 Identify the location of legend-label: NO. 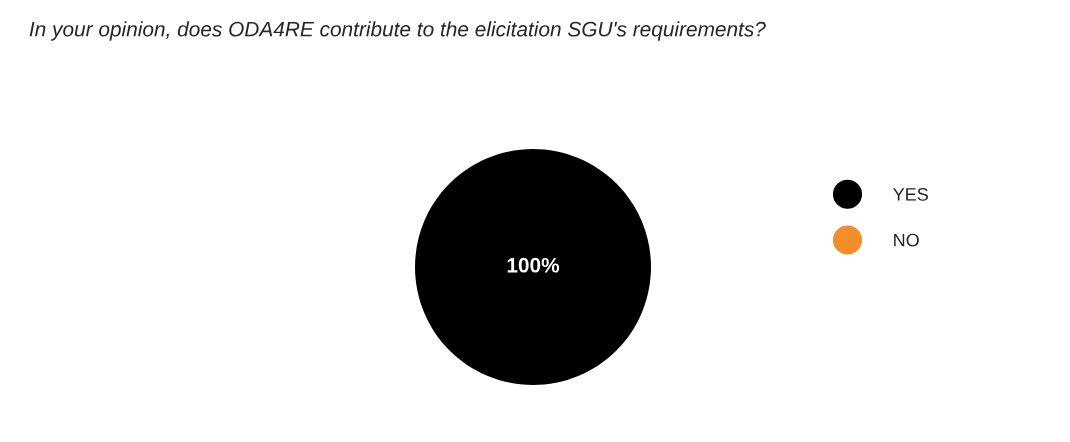
(906, 240).